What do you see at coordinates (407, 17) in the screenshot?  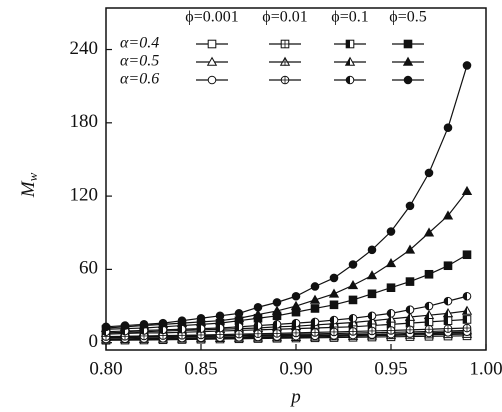 I see `legend-column-label: ϕ=0.5` at bounding box center [407, 17].